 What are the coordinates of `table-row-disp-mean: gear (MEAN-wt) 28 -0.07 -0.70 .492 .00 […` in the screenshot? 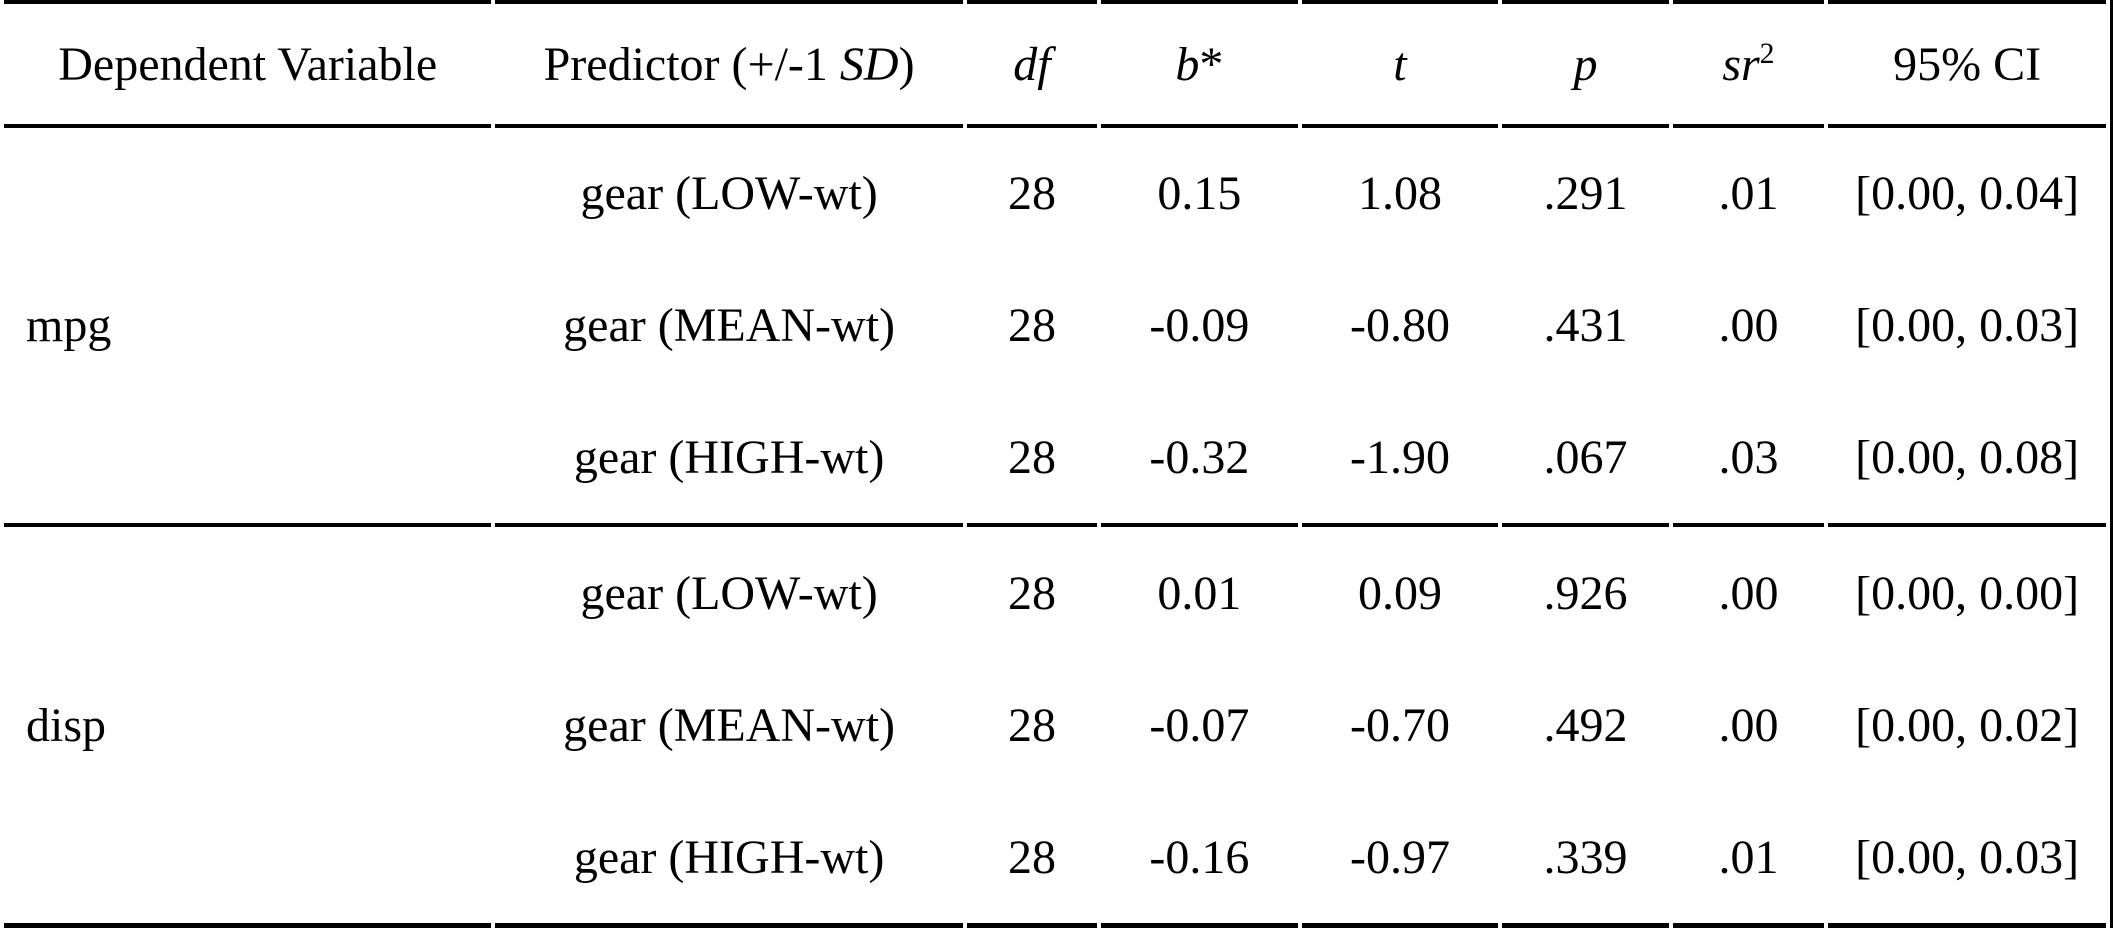 It's located at (1055, 725).